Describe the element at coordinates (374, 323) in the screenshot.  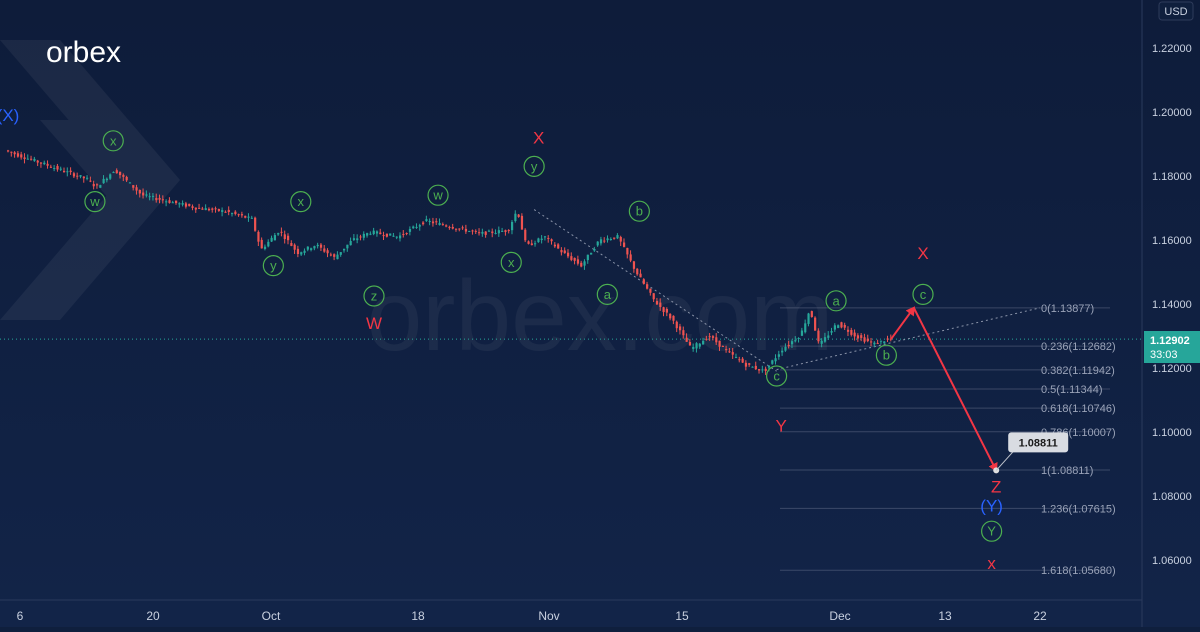
I see `wave-label: W` at that location.